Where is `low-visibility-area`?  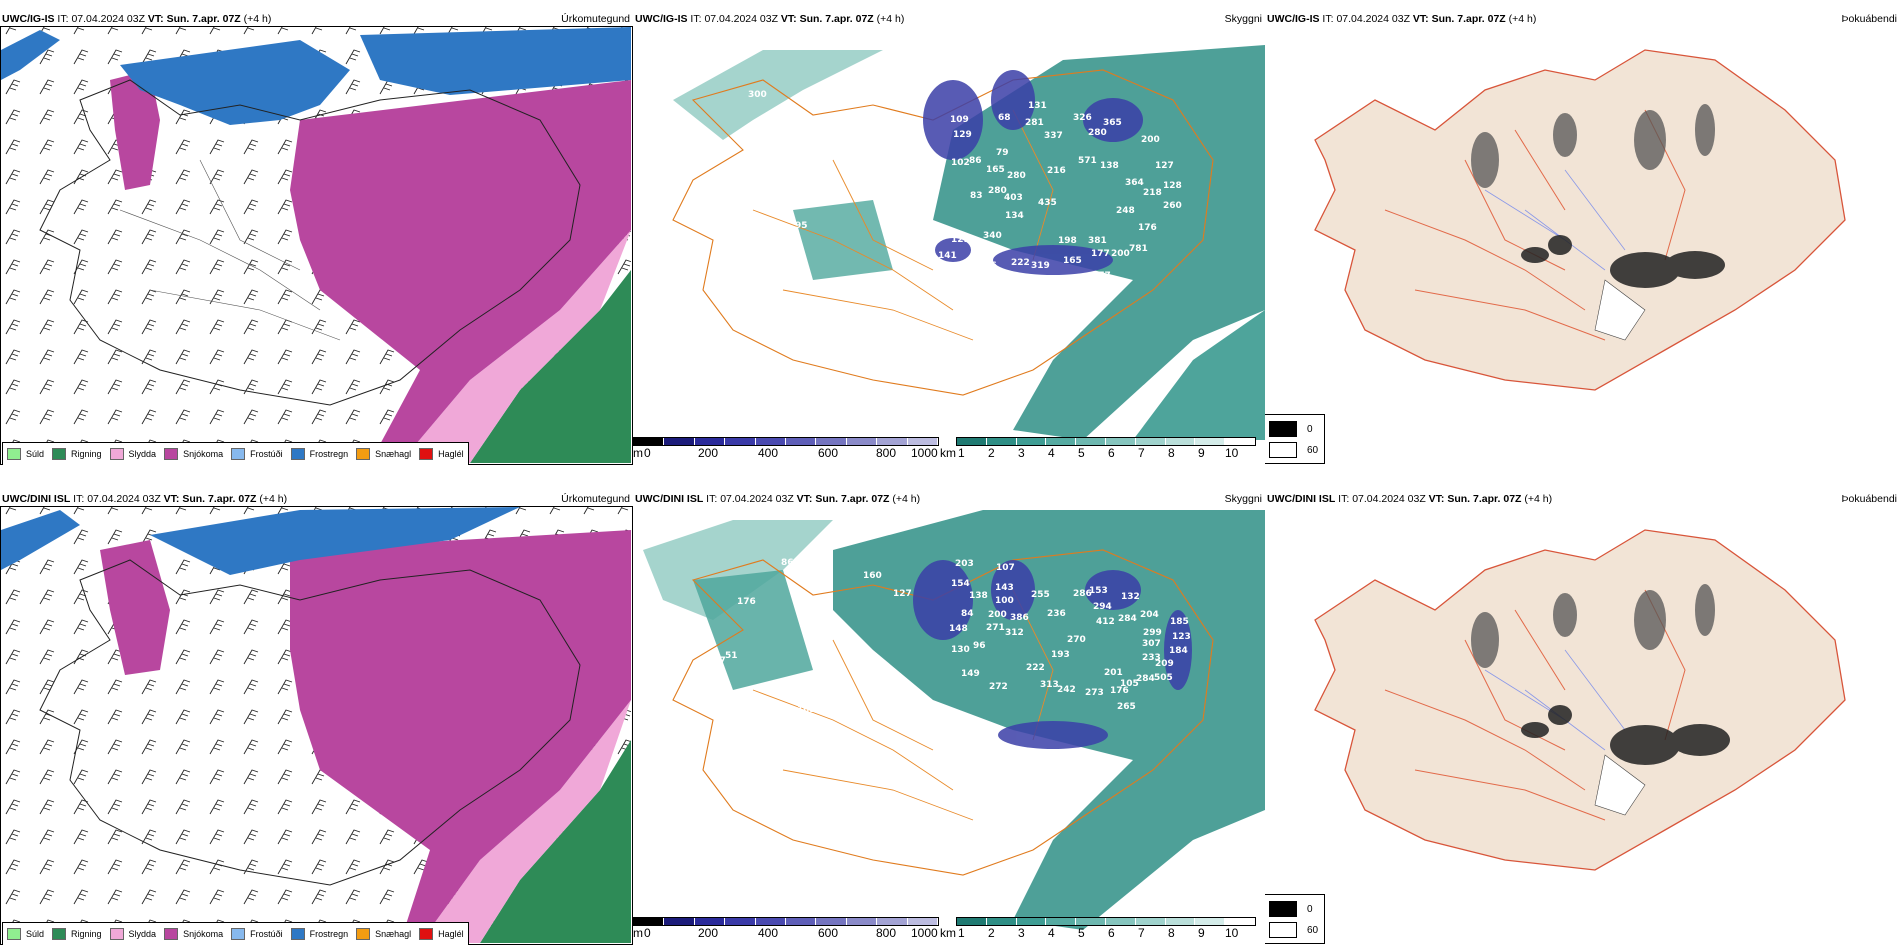
low-visibility-area is located at coordinates (1099, 242).